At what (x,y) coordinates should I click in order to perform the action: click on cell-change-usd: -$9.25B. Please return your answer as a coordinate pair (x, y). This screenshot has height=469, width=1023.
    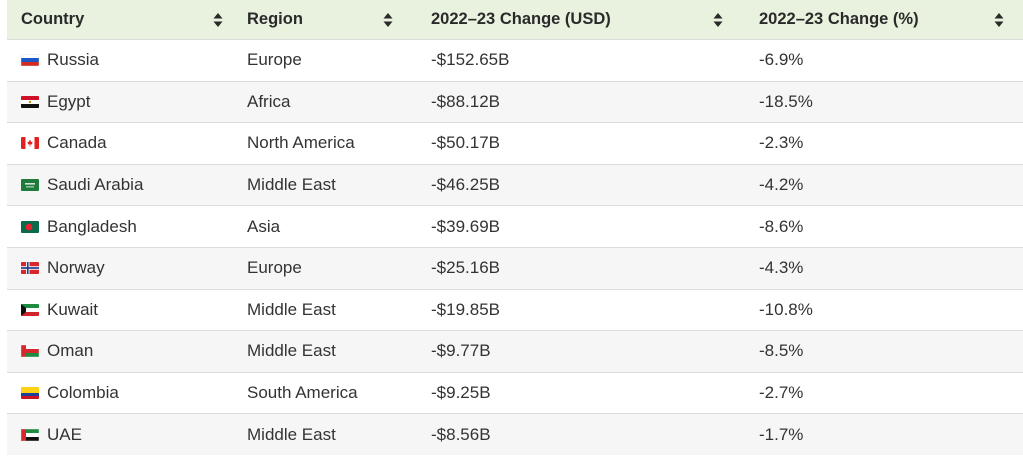
    Looking at the image, I should click on (581, 392).